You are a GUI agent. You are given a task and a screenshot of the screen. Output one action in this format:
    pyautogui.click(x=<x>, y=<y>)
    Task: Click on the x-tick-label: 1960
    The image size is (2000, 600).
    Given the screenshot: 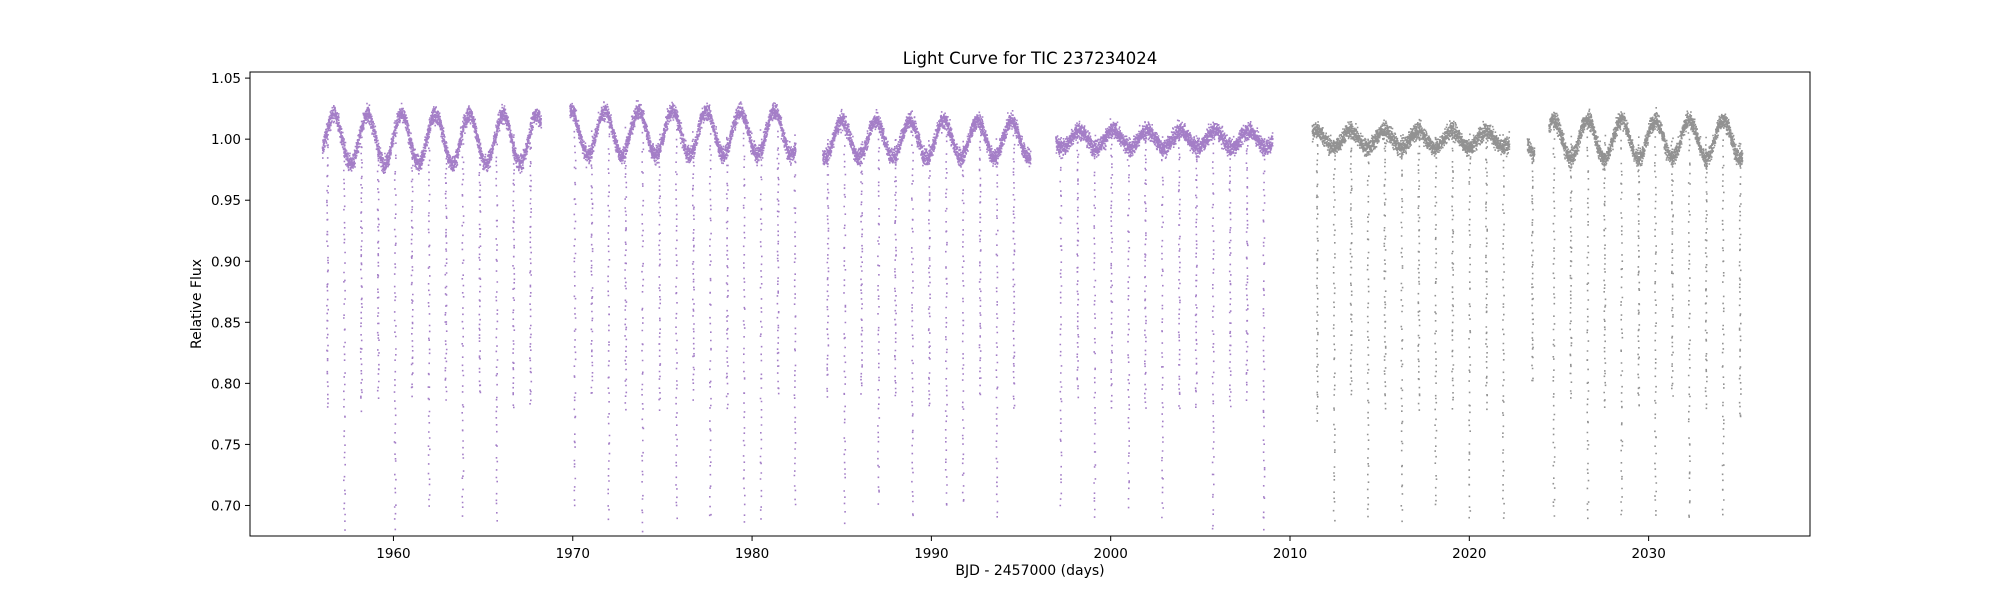 What is the action you would take?
    pyautogui.click(x=393, y=554)
    